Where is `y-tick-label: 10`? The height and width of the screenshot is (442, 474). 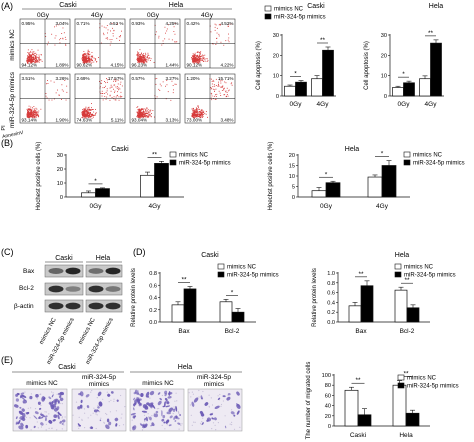
y-tick-label: 10 is located at coordinates (60, 184).